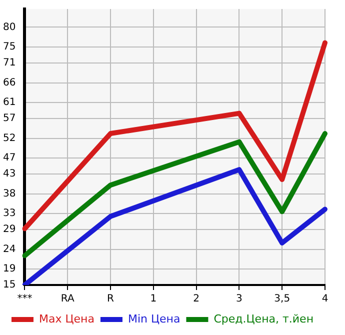  I want to click on legend-label: Min Цена, so click(154, 319).